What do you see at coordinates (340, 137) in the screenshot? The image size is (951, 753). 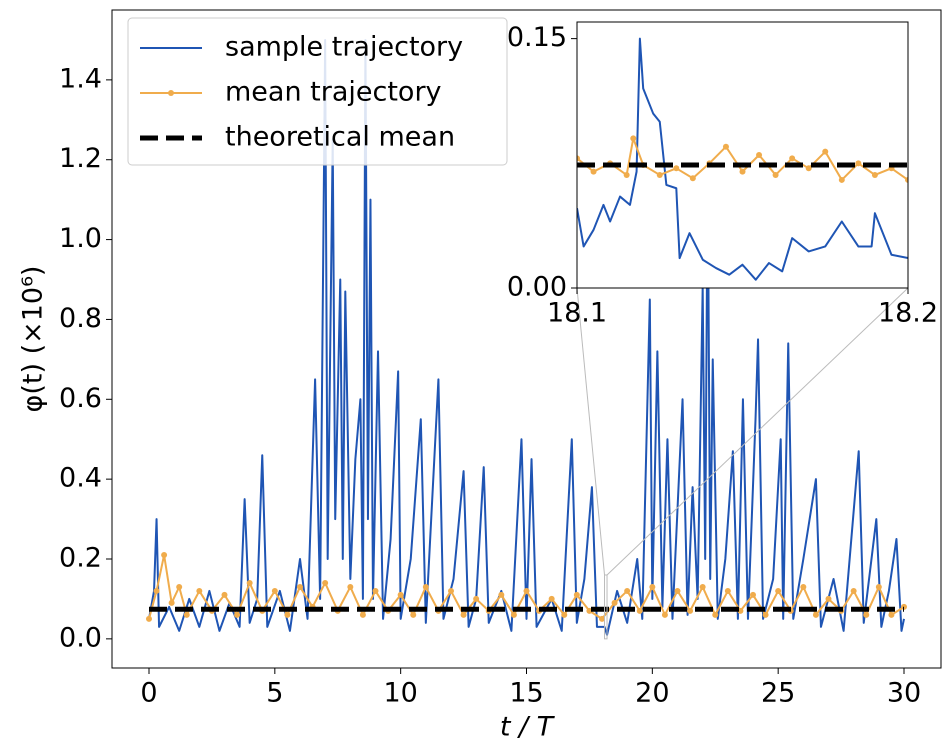 I see `legend-label: theoretical mean` at bounding box center [340, 137].